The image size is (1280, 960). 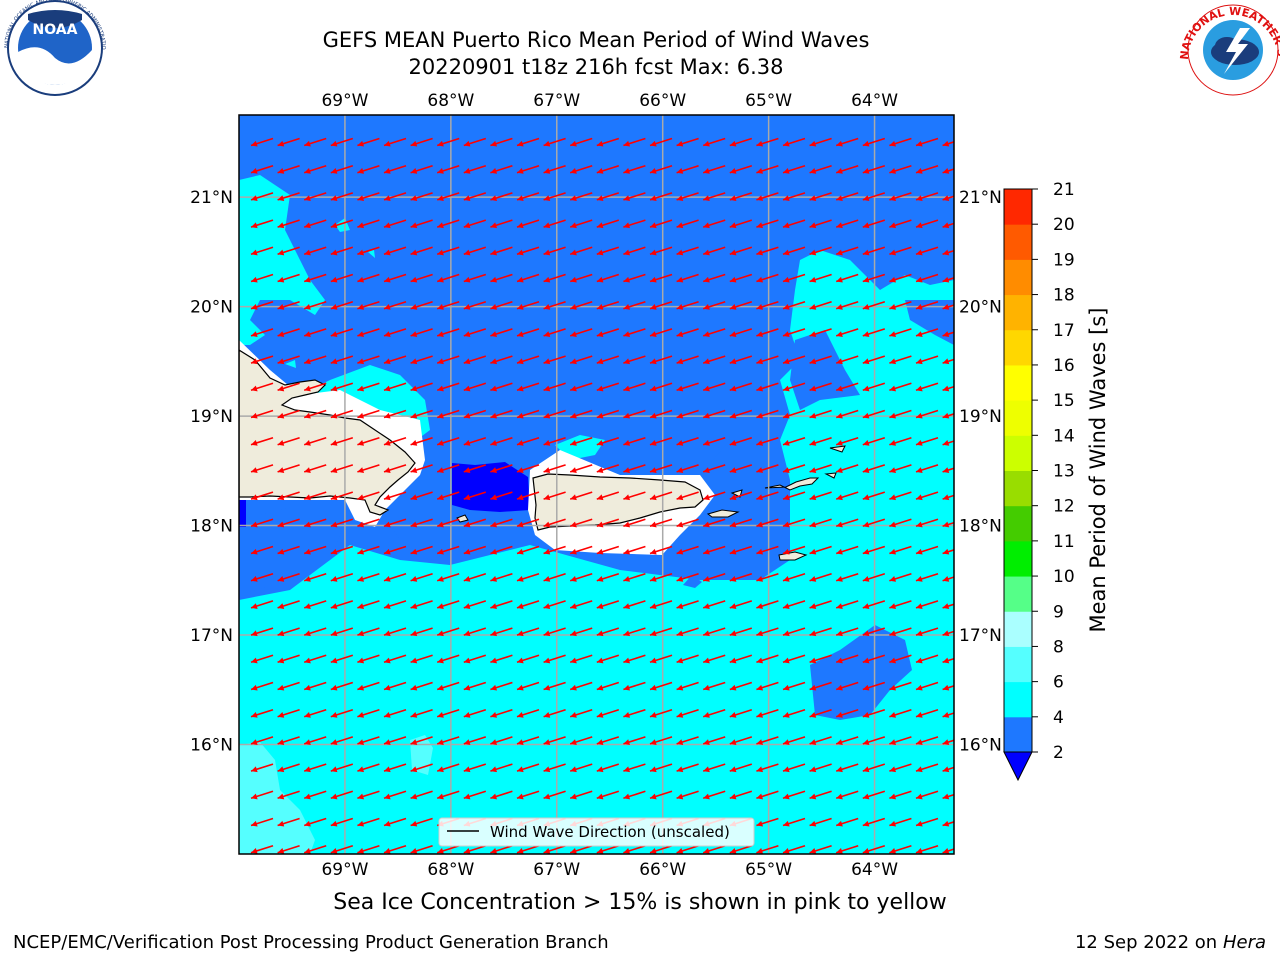 What do you see at coordinates (662, 870) in the screenshot?
I see `lon-label-bottom: 66°W` at bounding box center [662, 870].